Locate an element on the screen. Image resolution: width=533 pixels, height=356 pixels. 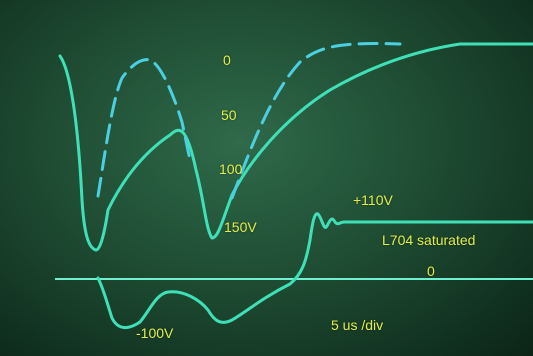
label-timebase: 5 us /div is located at coordinates (357, 325).